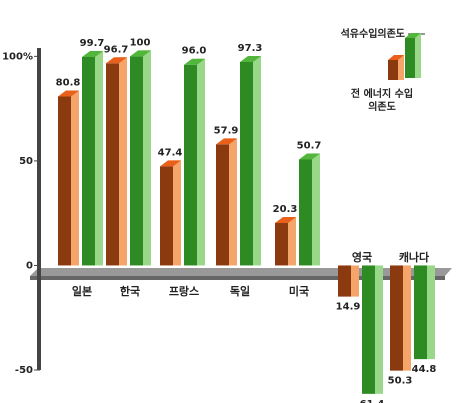 The height and width of the screenshot is (403, 457). Describe the element at coordinates (240, 291) in the screenshot. I see `x-tick-label: 독일` at that location.